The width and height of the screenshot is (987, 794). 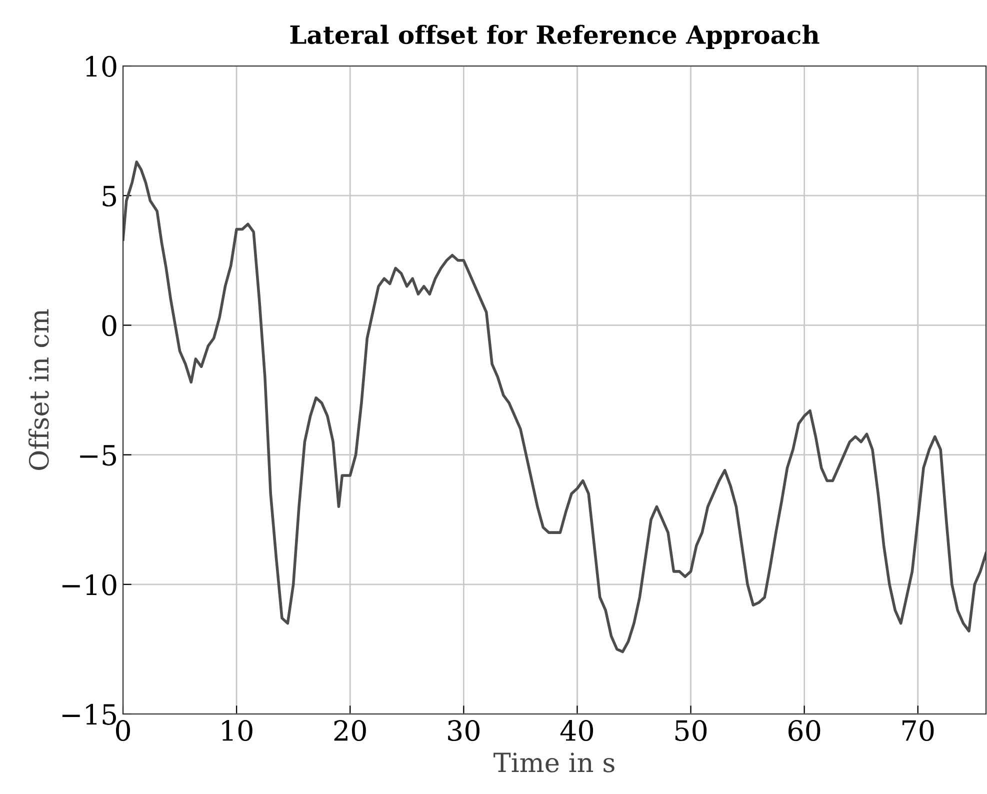 I want to click on y-tick-label: 0, so click(x=109, y=325).